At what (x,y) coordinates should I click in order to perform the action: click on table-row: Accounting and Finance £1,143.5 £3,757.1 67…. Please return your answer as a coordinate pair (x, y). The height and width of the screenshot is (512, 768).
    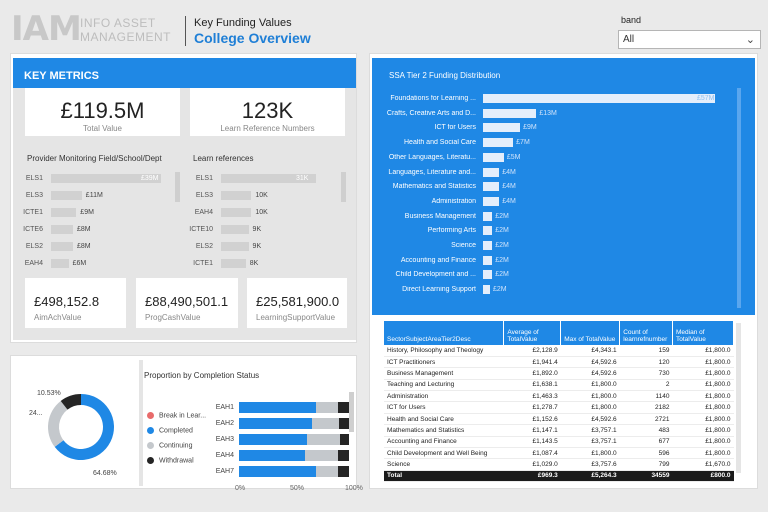
    Looking at the image, I should click on (559, 442).